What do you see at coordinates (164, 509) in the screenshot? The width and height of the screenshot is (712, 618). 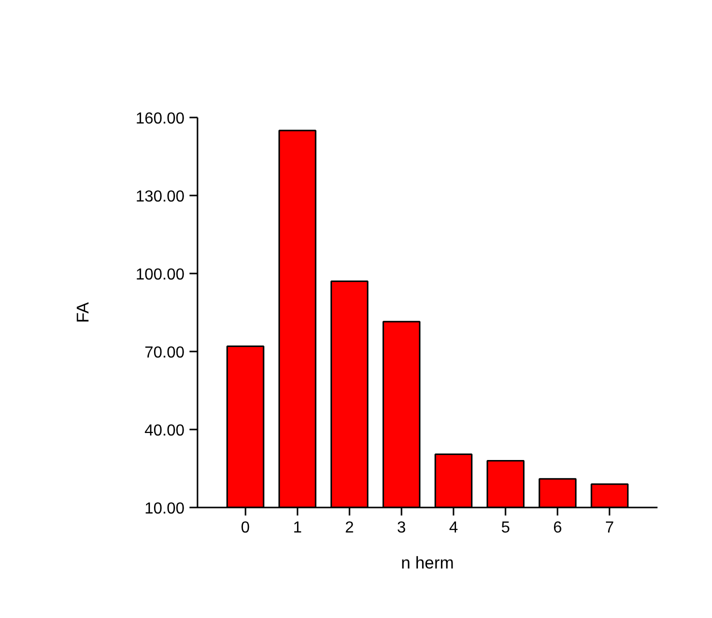 I see `y-tick-label: 10.00` at bounding box center [164, 509].